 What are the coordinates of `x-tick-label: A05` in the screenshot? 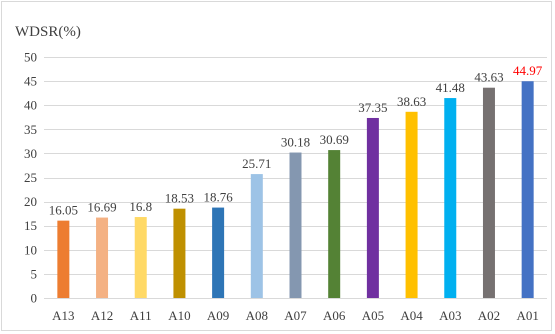 It's located at (373, 315).